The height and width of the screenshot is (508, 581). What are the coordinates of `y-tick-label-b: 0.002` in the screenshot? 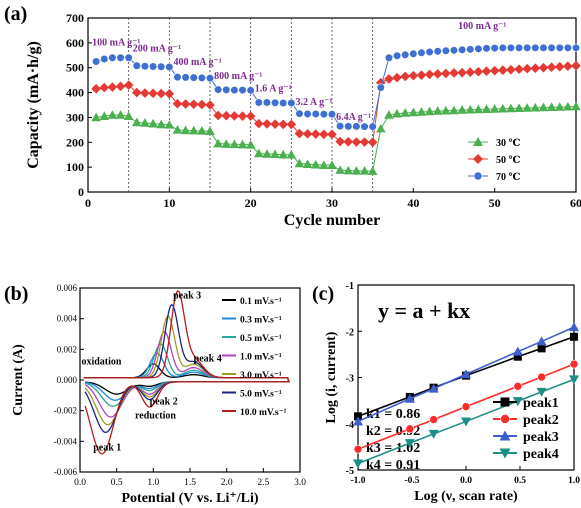 It's located at (67, 349).